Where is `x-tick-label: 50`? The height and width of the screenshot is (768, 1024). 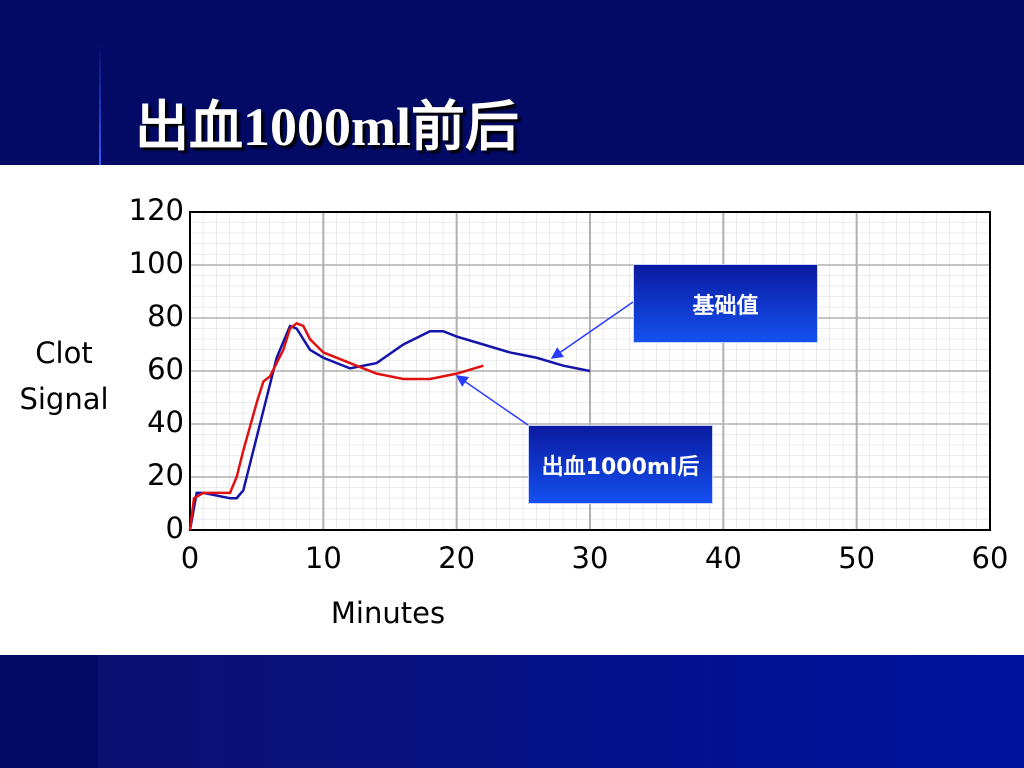 x-tick-label: 50 is located at coordinates (856, 558).